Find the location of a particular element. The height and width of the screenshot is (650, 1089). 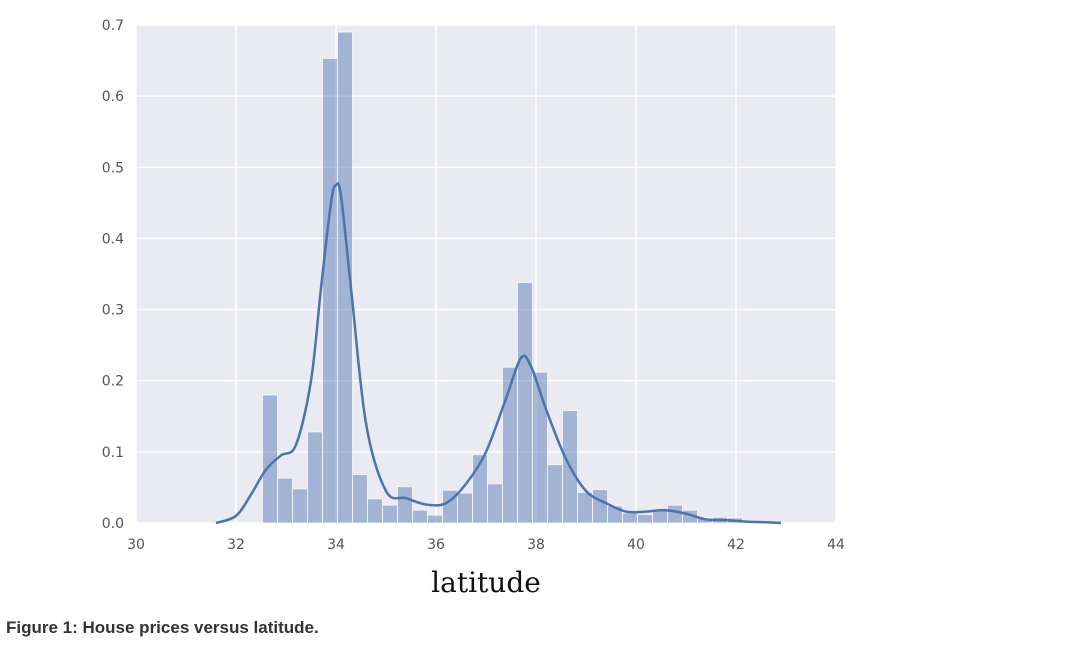

figure-caption: Figure 1: House prices versus latitude. is located at coordinates (162, 627).